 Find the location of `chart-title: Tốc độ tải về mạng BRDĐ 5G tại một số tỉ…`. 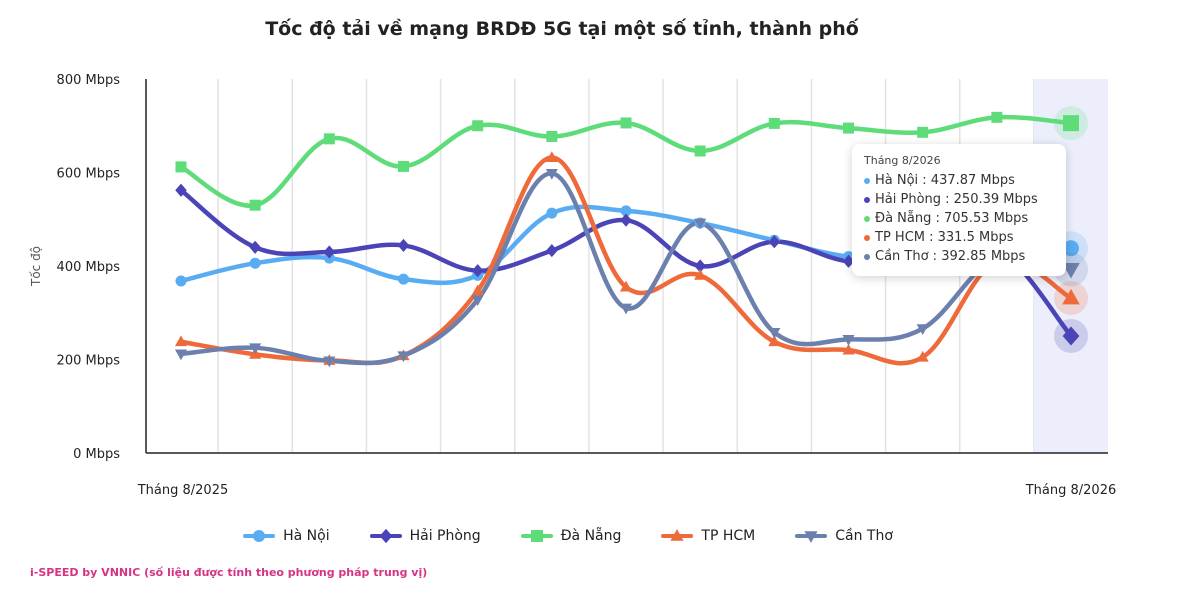

chart-title: Tốc độ tải về mạng BRDĐ 5G tại một số tỉ… is located at coordinates (562, 29).